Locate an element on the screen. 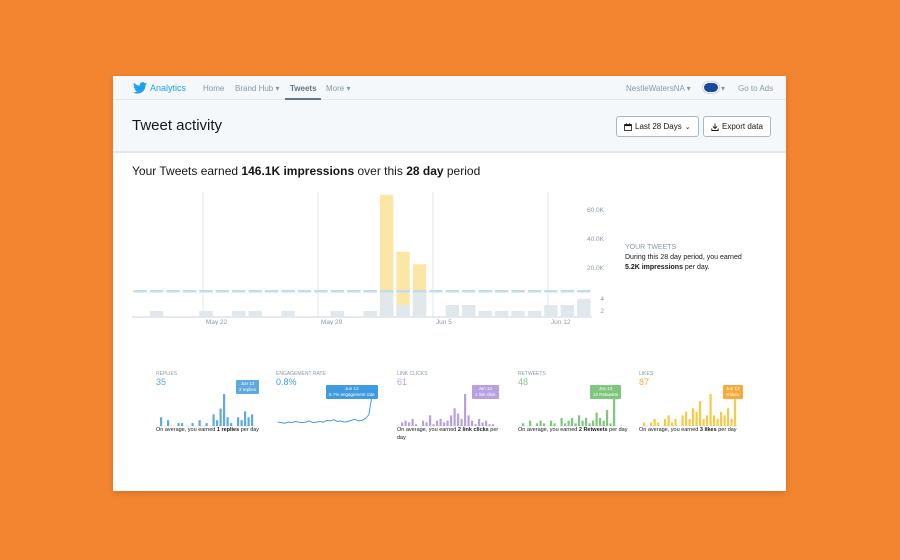 This screenshot has height=560, width=900. average-value: 3 likes is located at coordinates (708, 430).